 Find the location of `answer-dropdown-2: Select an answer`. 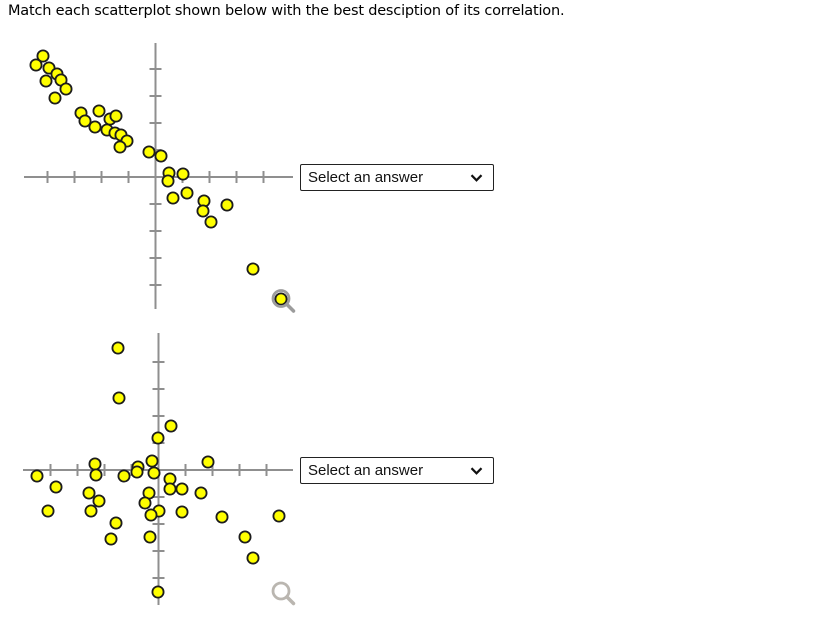

answer-dropdown-2: Select an answer is located at coordinates (397, 470).